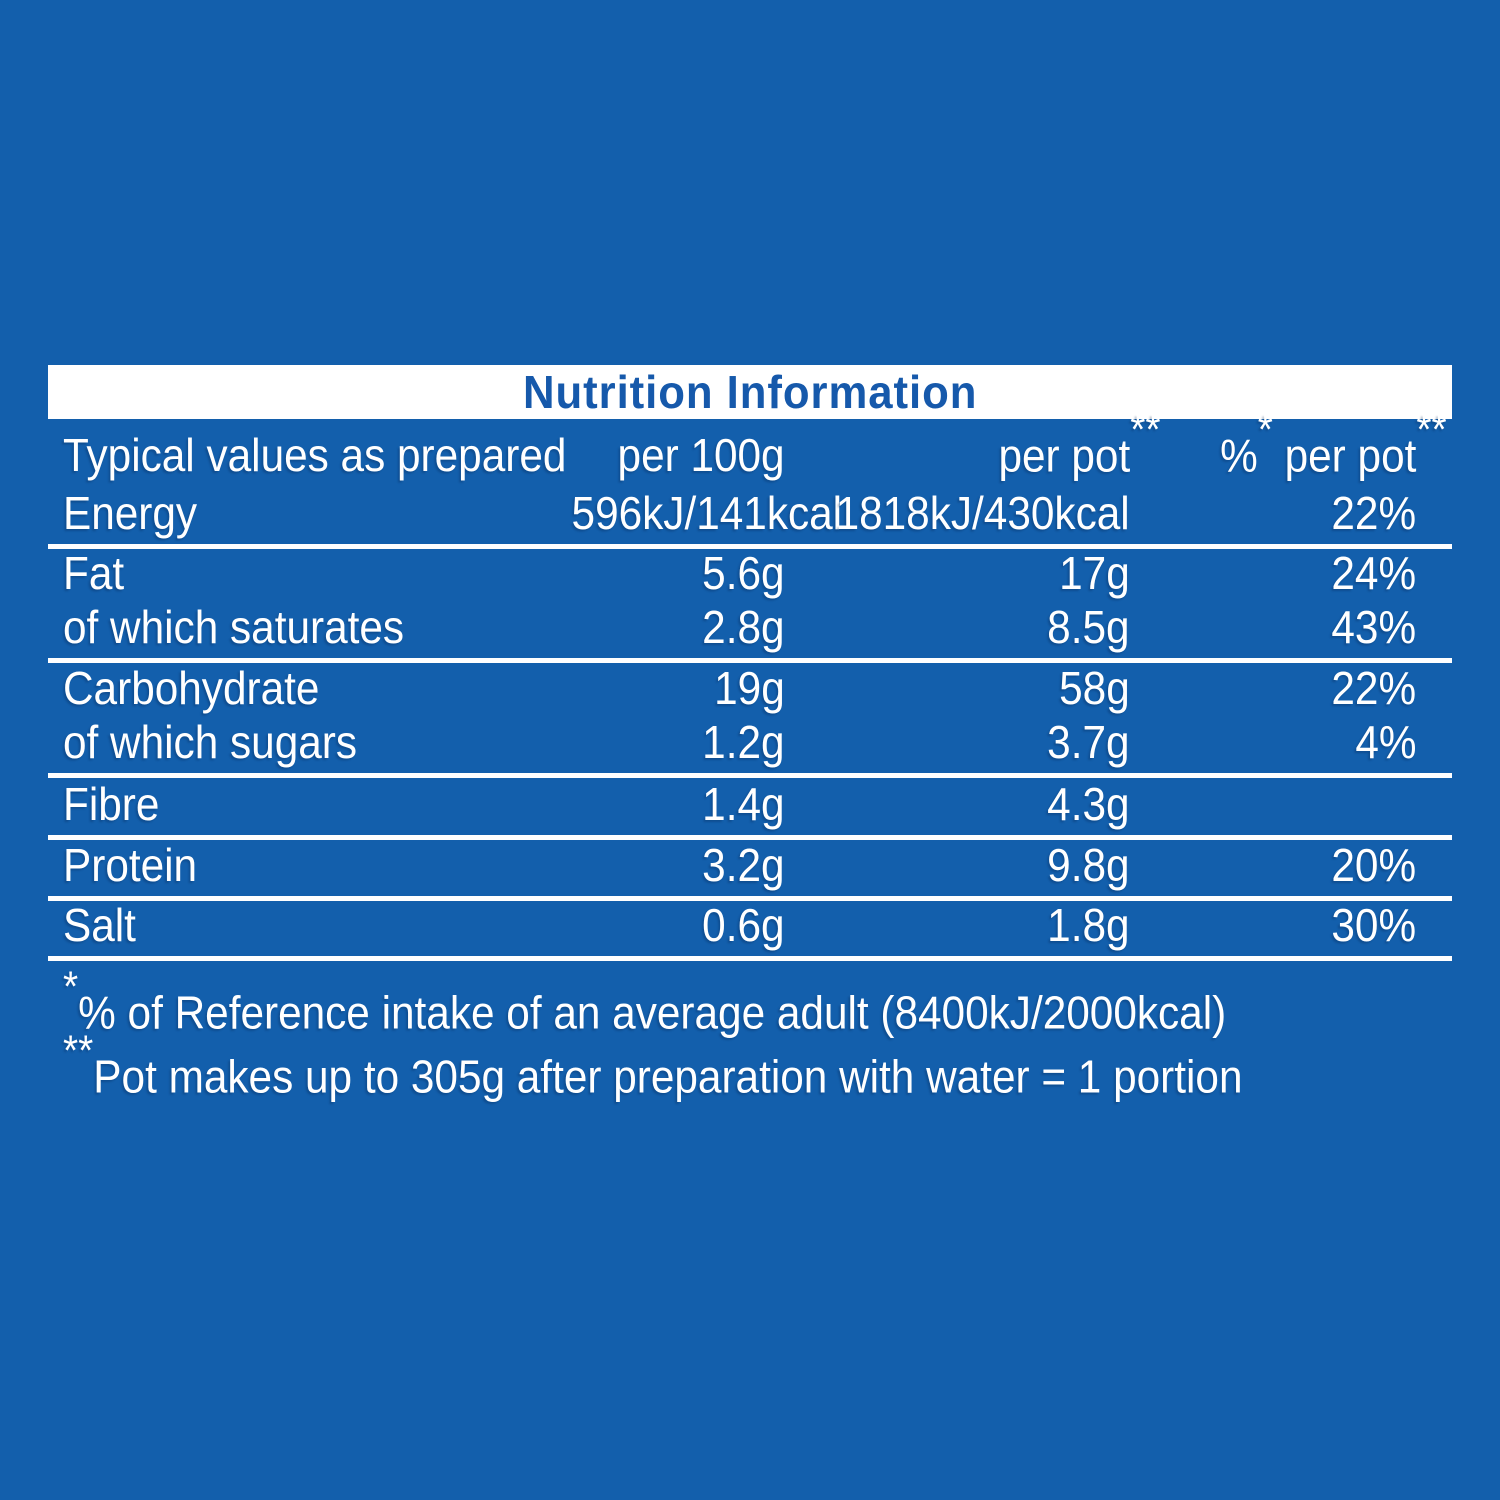 The image size is (1500, 1500). What do you see at coordinates (1088, 924) in the screenshot?
I see `per-pot-value: 1.8g` at bounding box center [1088, 924].